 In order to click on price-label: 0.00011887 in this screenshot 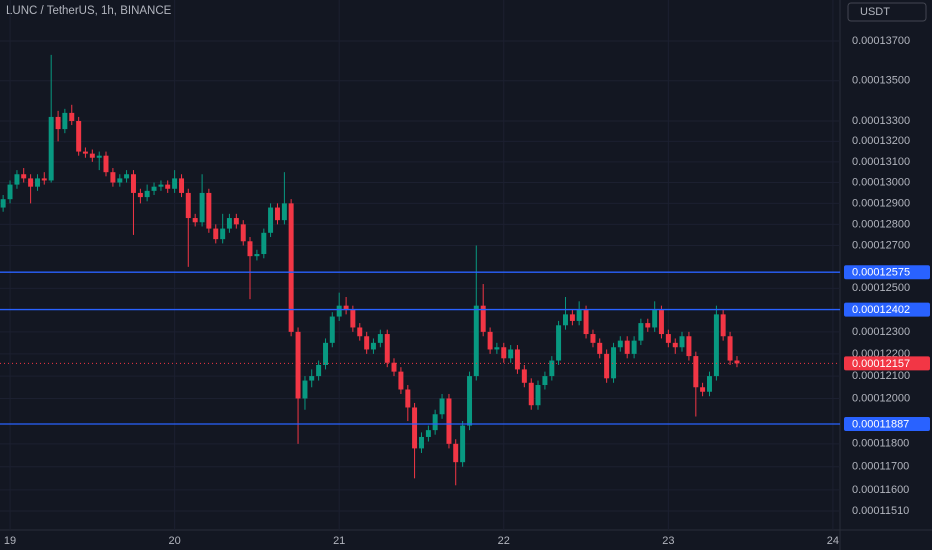, I will do `click(880, 424)`.